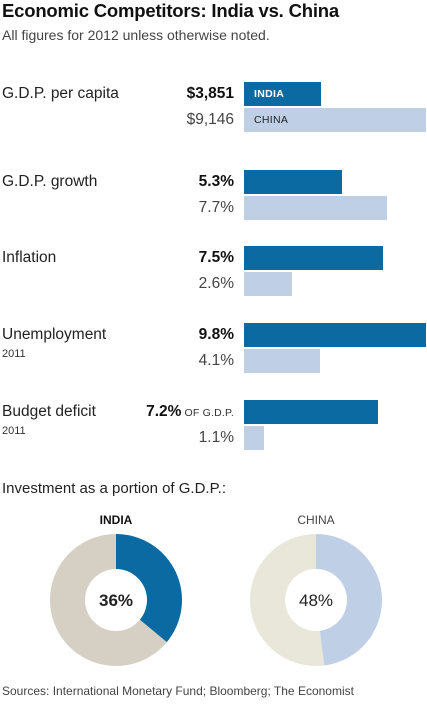  I want to click on india-bar-unemployment, so click(335, 335).